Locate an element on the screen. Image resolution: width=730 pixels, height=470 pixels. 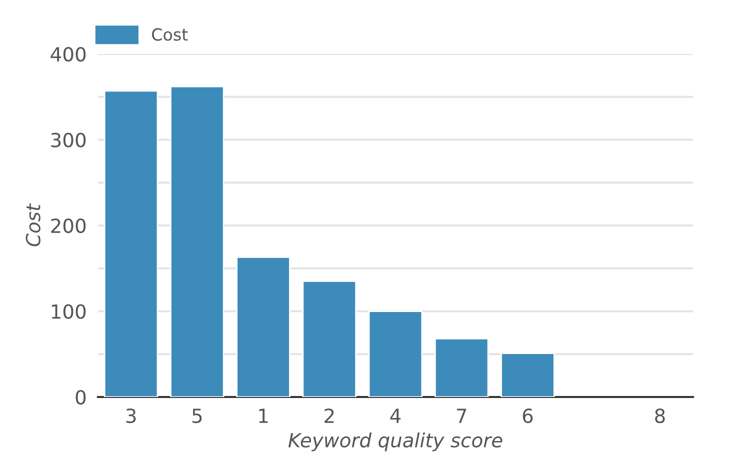
y-axis-title: Cost is located at coordinates (33, 224).